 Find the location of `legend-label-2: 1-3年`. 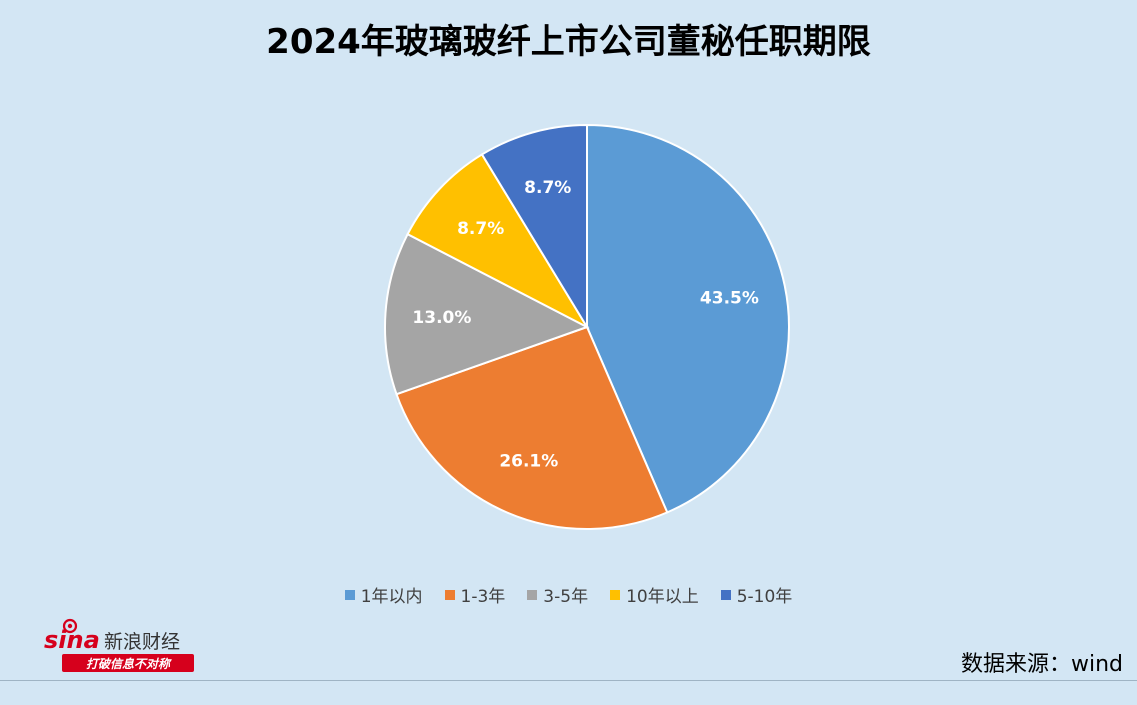

legend-label-2: 1-3年 is located at coordinates (483, 597).